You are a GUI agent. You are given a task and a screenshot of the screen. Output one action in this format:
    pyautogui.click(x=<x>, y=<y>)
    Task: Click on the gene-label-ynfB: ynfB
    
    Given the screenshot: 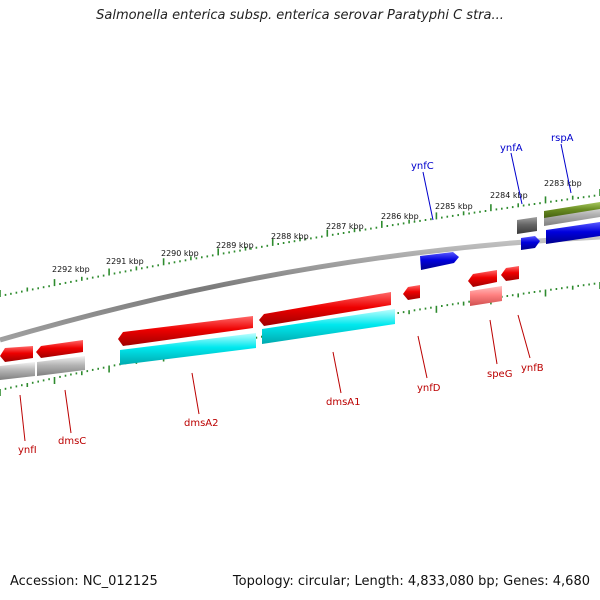 What is the action you would take?
    pyautogui.click(x=532, y=368)
    